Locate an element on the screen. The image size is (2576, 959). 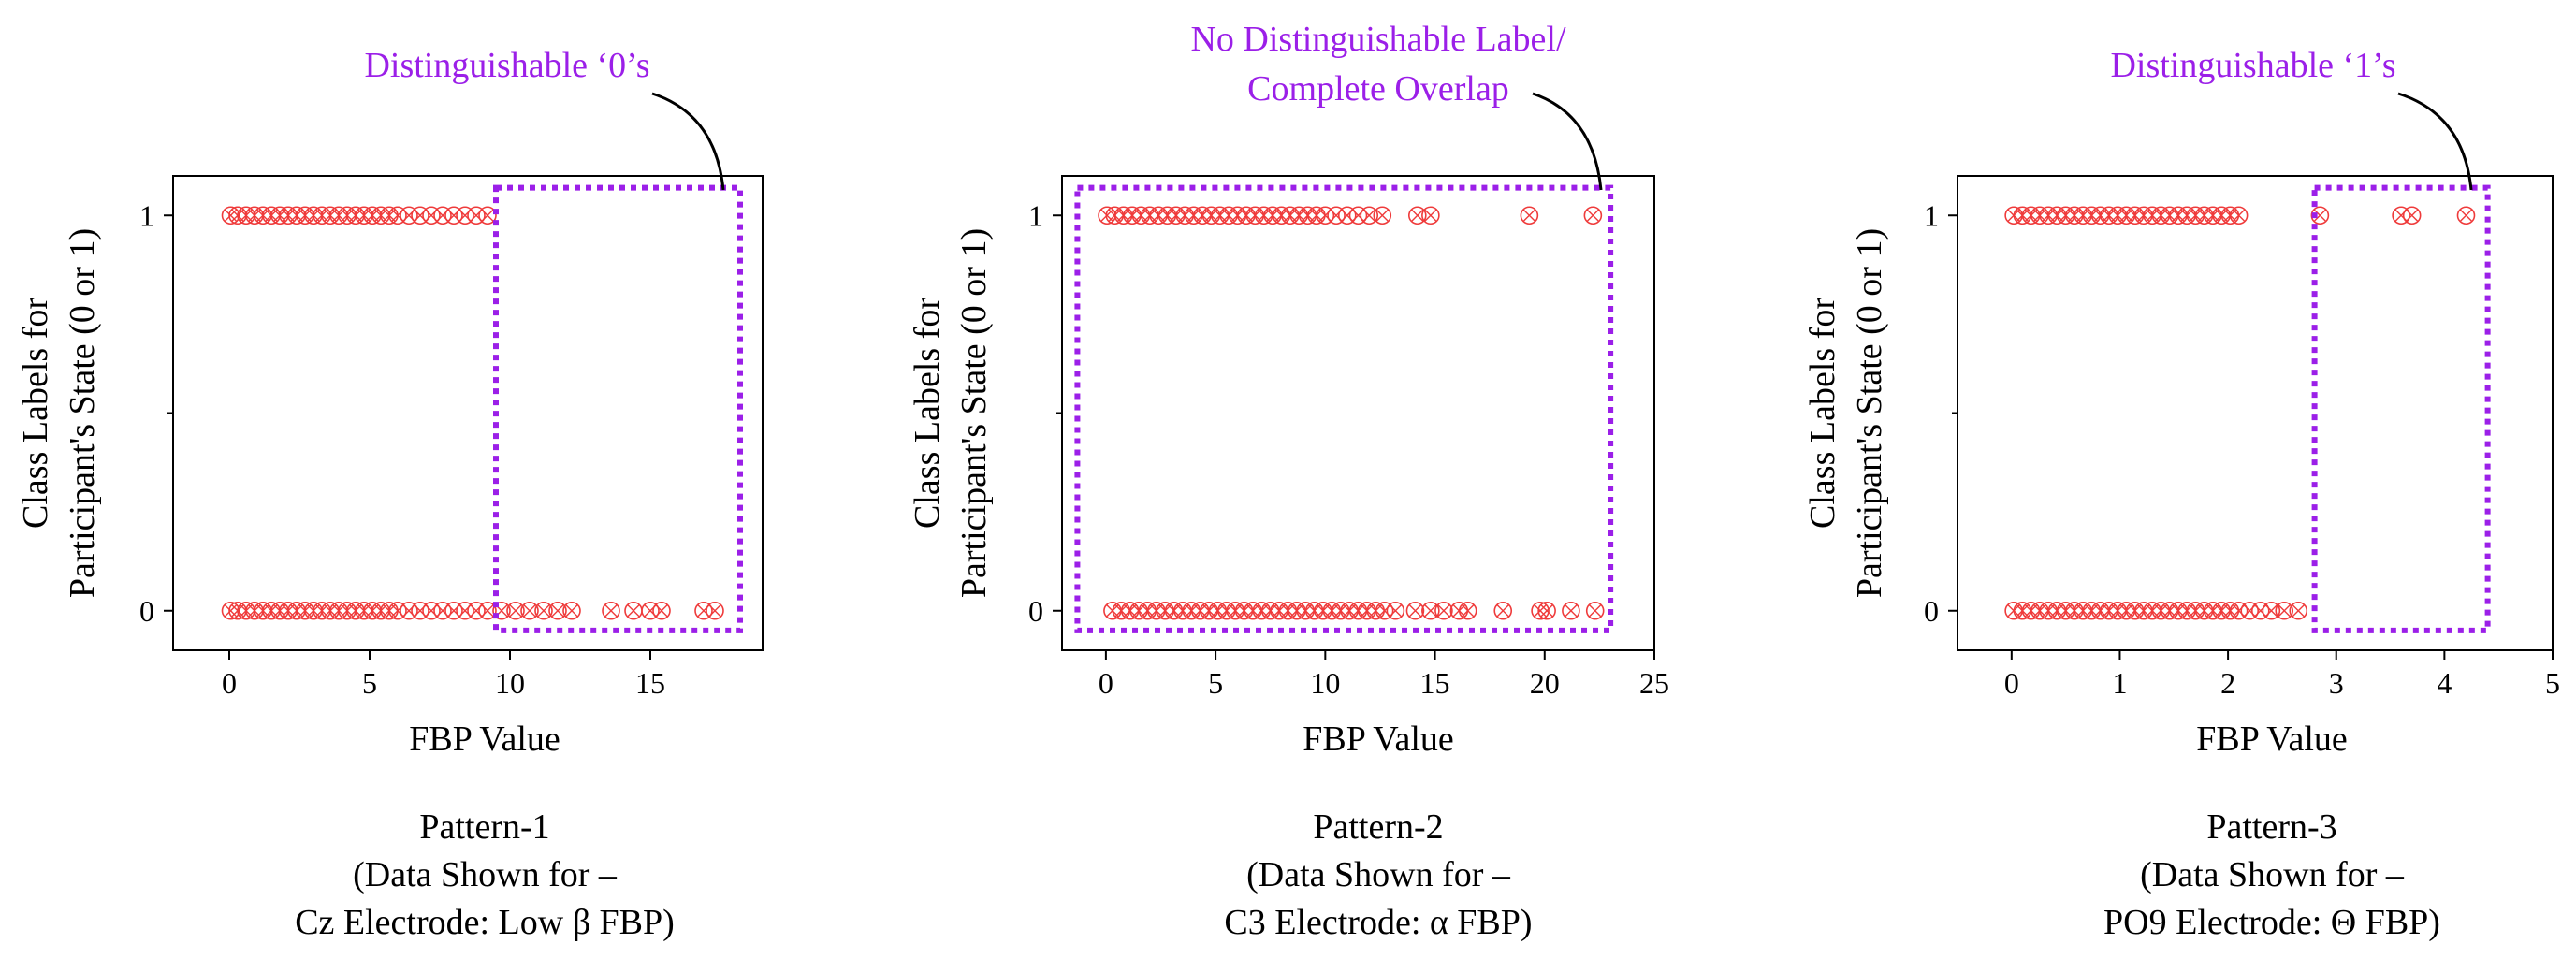
panel-caption-line: Pattern-2 is located at coordinates (1378, 827).